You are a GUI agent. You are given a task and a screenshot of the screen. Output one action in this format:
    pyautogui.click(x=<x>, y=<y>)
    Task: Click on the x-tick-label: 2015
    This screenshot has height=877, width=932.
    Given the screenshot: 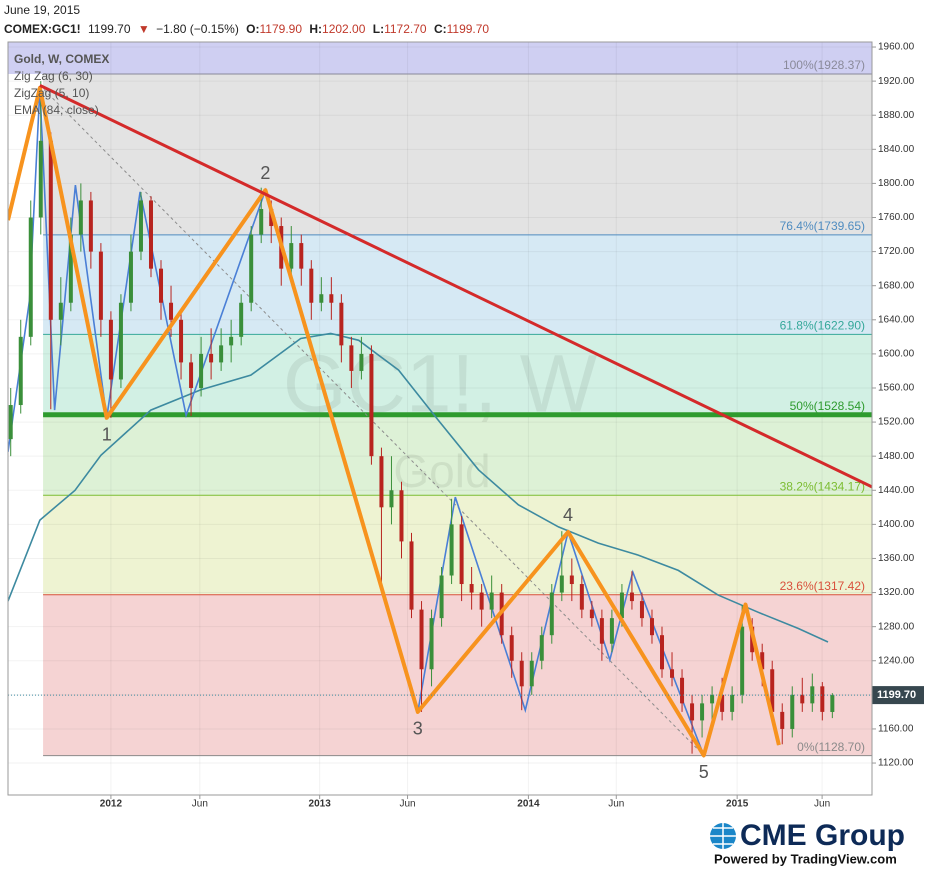 What is the action you would take?
    pyautogui.click(x=737, y=804)
    